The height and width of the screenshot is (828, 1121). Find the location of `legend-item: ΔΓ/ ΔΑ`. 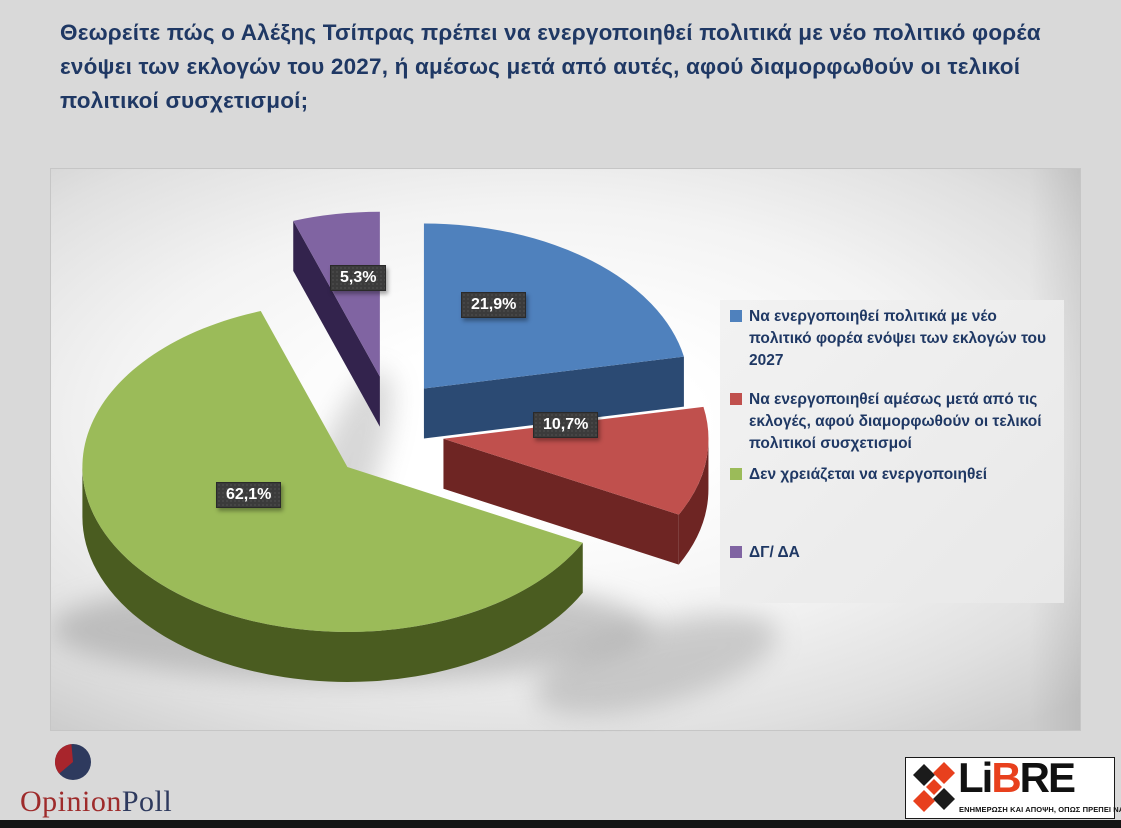

legend-item: ΔΓ/ ΔΑ is located at coordinates (892, 553).